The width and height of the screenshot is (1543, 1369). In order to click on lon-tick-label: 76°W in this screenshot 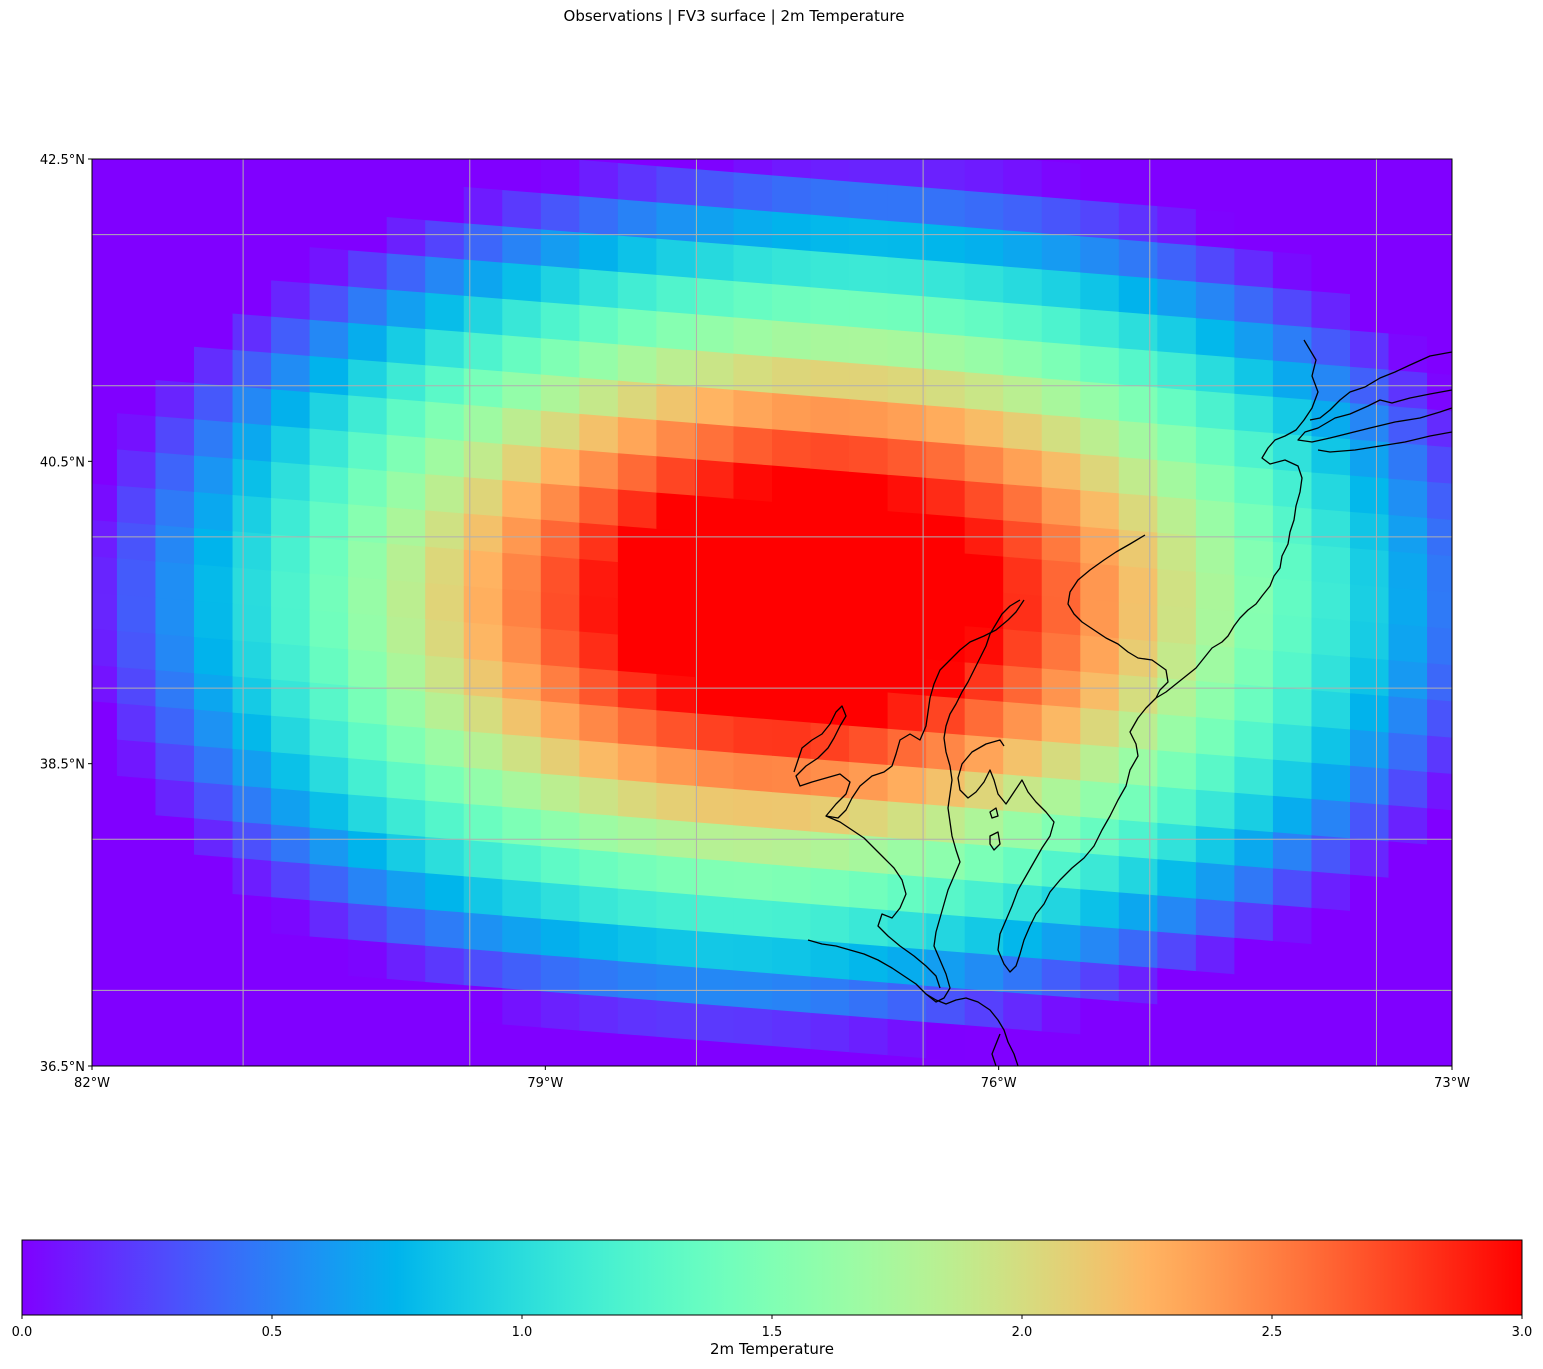, I will do `click(999, 1083)`.